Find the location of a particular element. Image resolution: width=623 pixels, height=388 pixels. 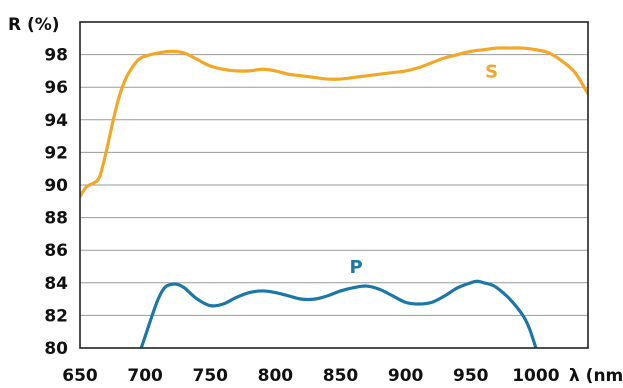

x-tick-label: 950 is located at coordinates (471, 376).